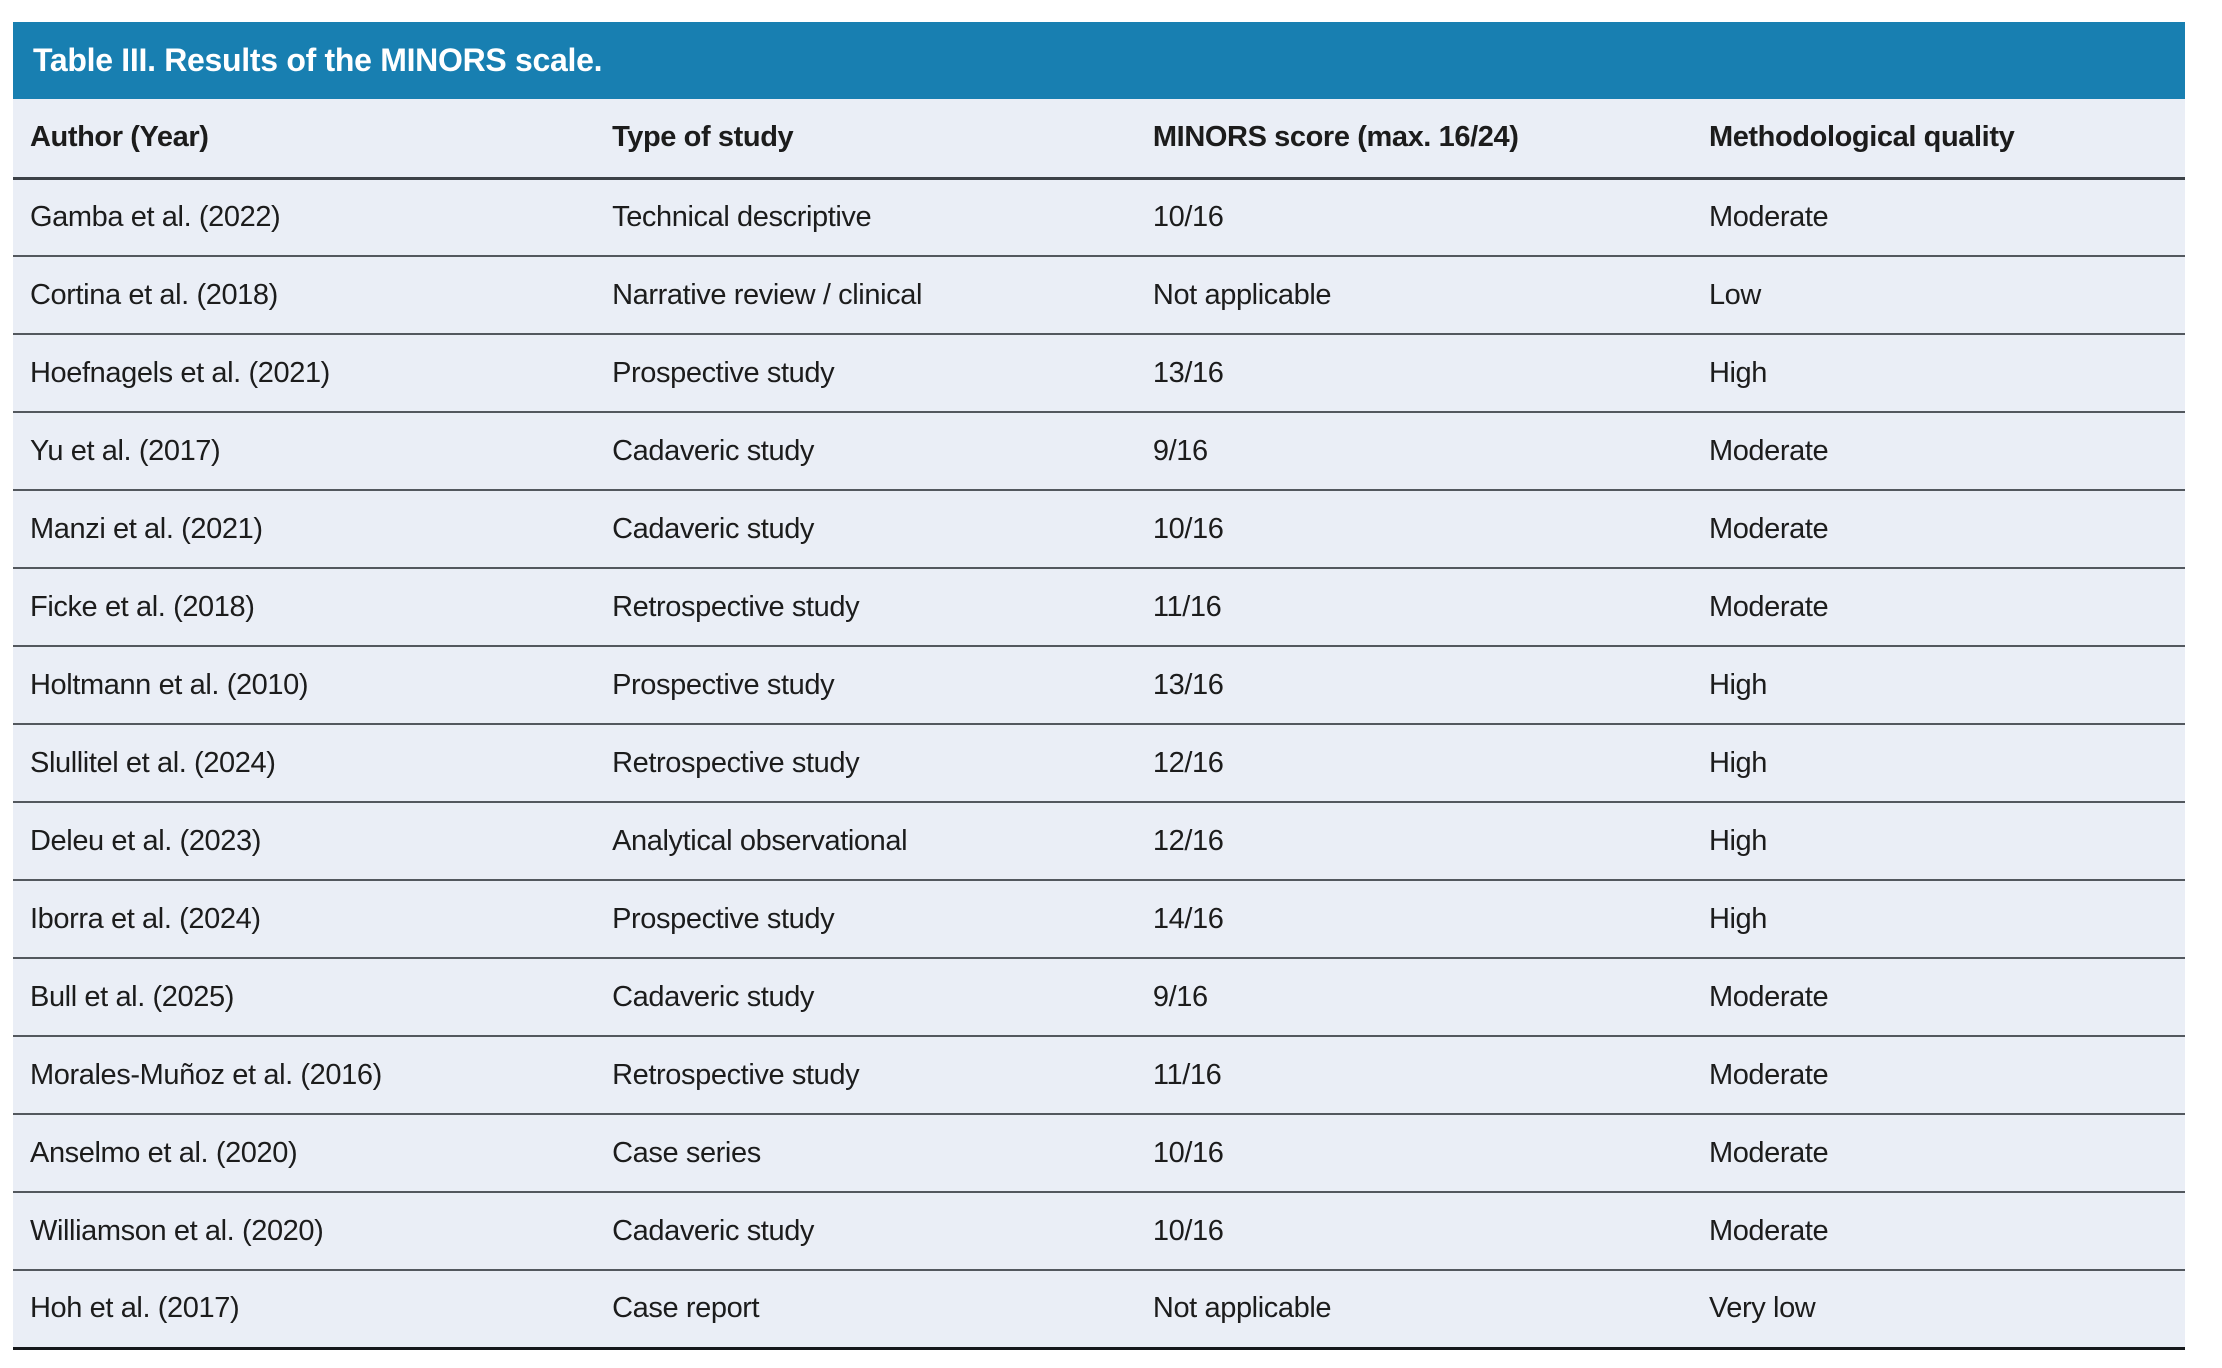 The image size is (2222, 1368). I want to click on table-cell: Cortina et al. (2018), so click(304, 295).